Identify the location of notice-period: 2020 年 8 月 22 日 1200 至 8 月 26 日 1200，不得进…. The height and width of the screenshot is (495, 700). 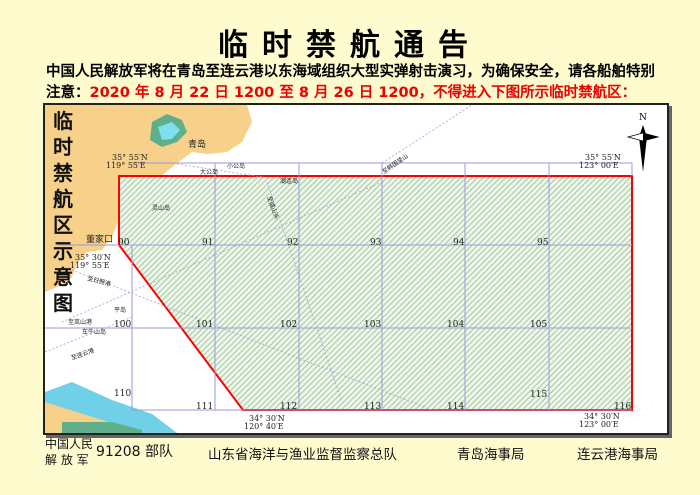
(363, 93).